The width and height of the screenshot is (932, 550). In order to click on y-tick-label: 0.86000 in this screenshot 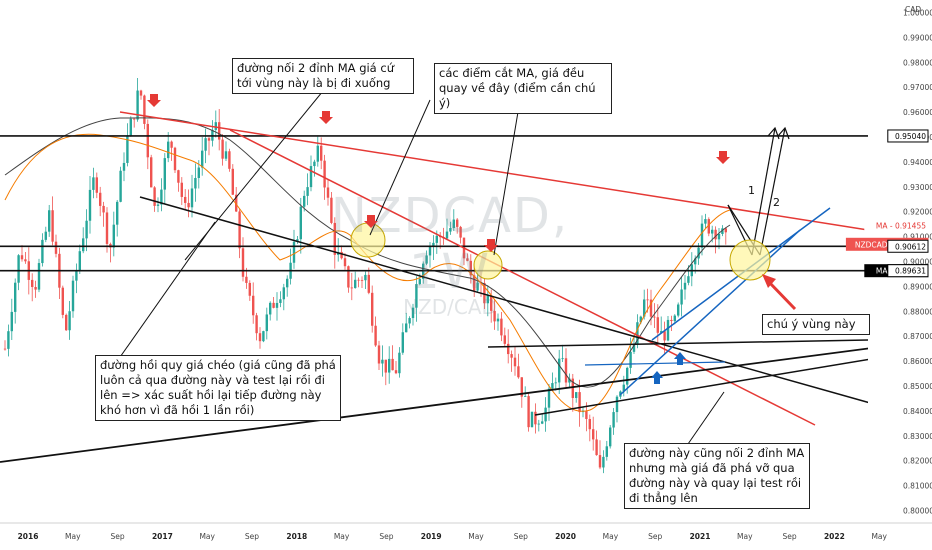, I will do `click(917, 361)`.